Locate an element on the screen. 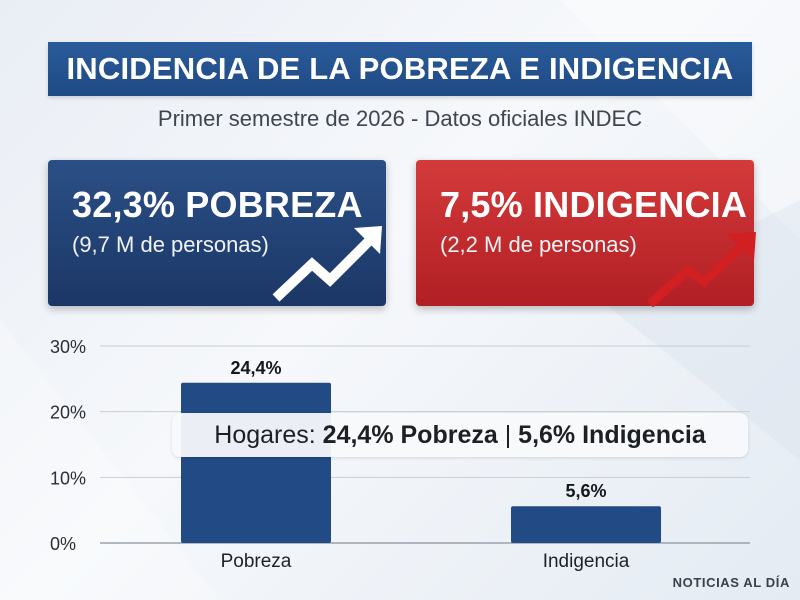 This screenshot has width=800, height=600. callout-prefix: Hogares: is located at coordinates (265, 434).